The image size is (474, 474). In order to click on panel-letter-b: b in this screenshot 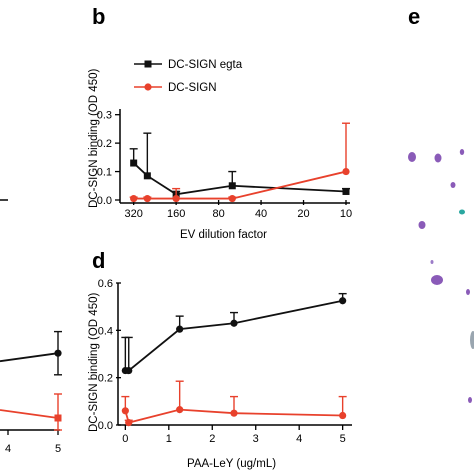, I will do `click(98, 16)`.